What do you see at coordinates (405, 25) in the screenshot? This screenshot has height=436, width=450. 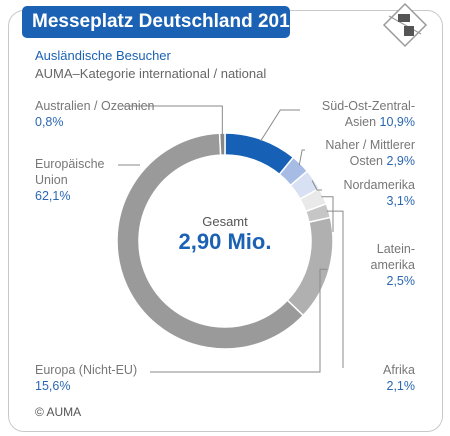 I see `auma-logo-icon` at bounding box center [405, 25].